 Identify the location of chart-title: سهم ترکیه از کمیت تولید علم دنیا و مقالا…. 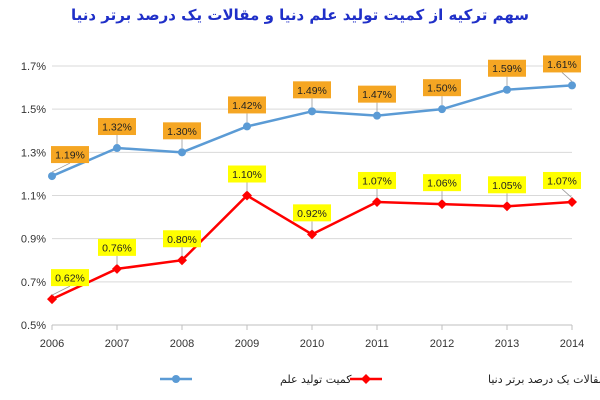
(300, 15).